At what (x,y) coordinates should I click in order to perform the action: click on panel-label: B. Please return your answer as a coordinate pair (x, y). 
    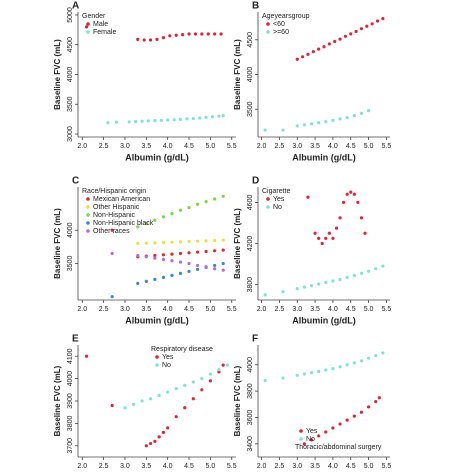
    Looking at the image, I should click on (255, 6).